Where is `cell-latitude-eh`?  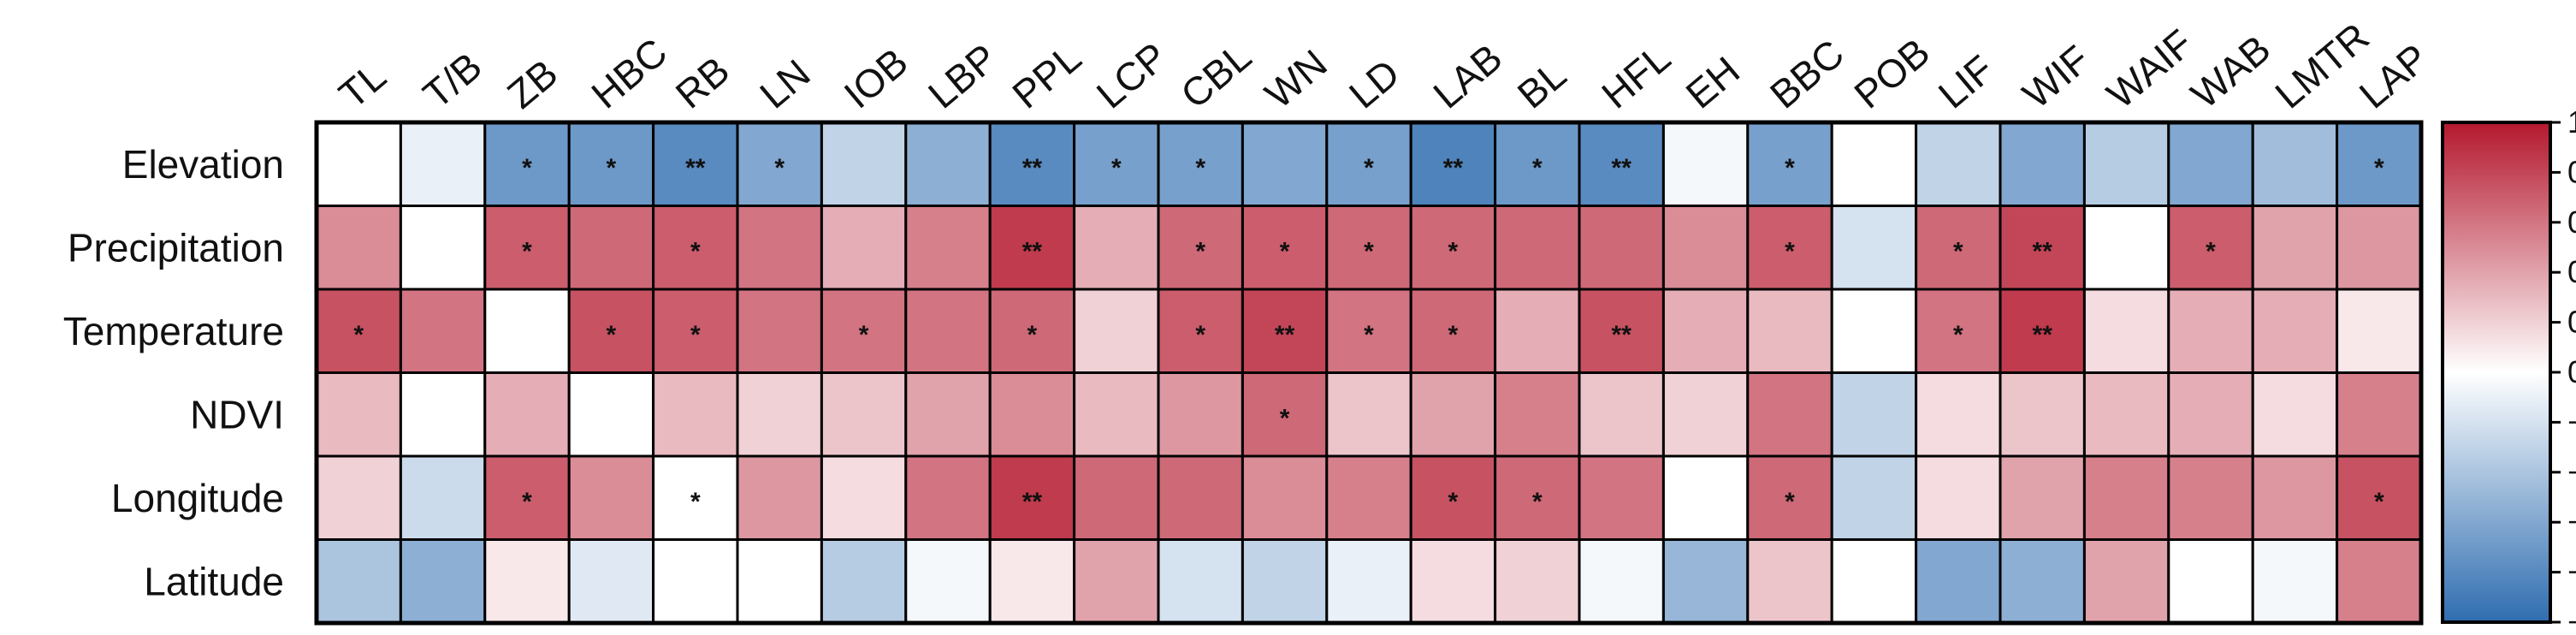 cell-latitude-eh is located at coordinates (1705, 581).